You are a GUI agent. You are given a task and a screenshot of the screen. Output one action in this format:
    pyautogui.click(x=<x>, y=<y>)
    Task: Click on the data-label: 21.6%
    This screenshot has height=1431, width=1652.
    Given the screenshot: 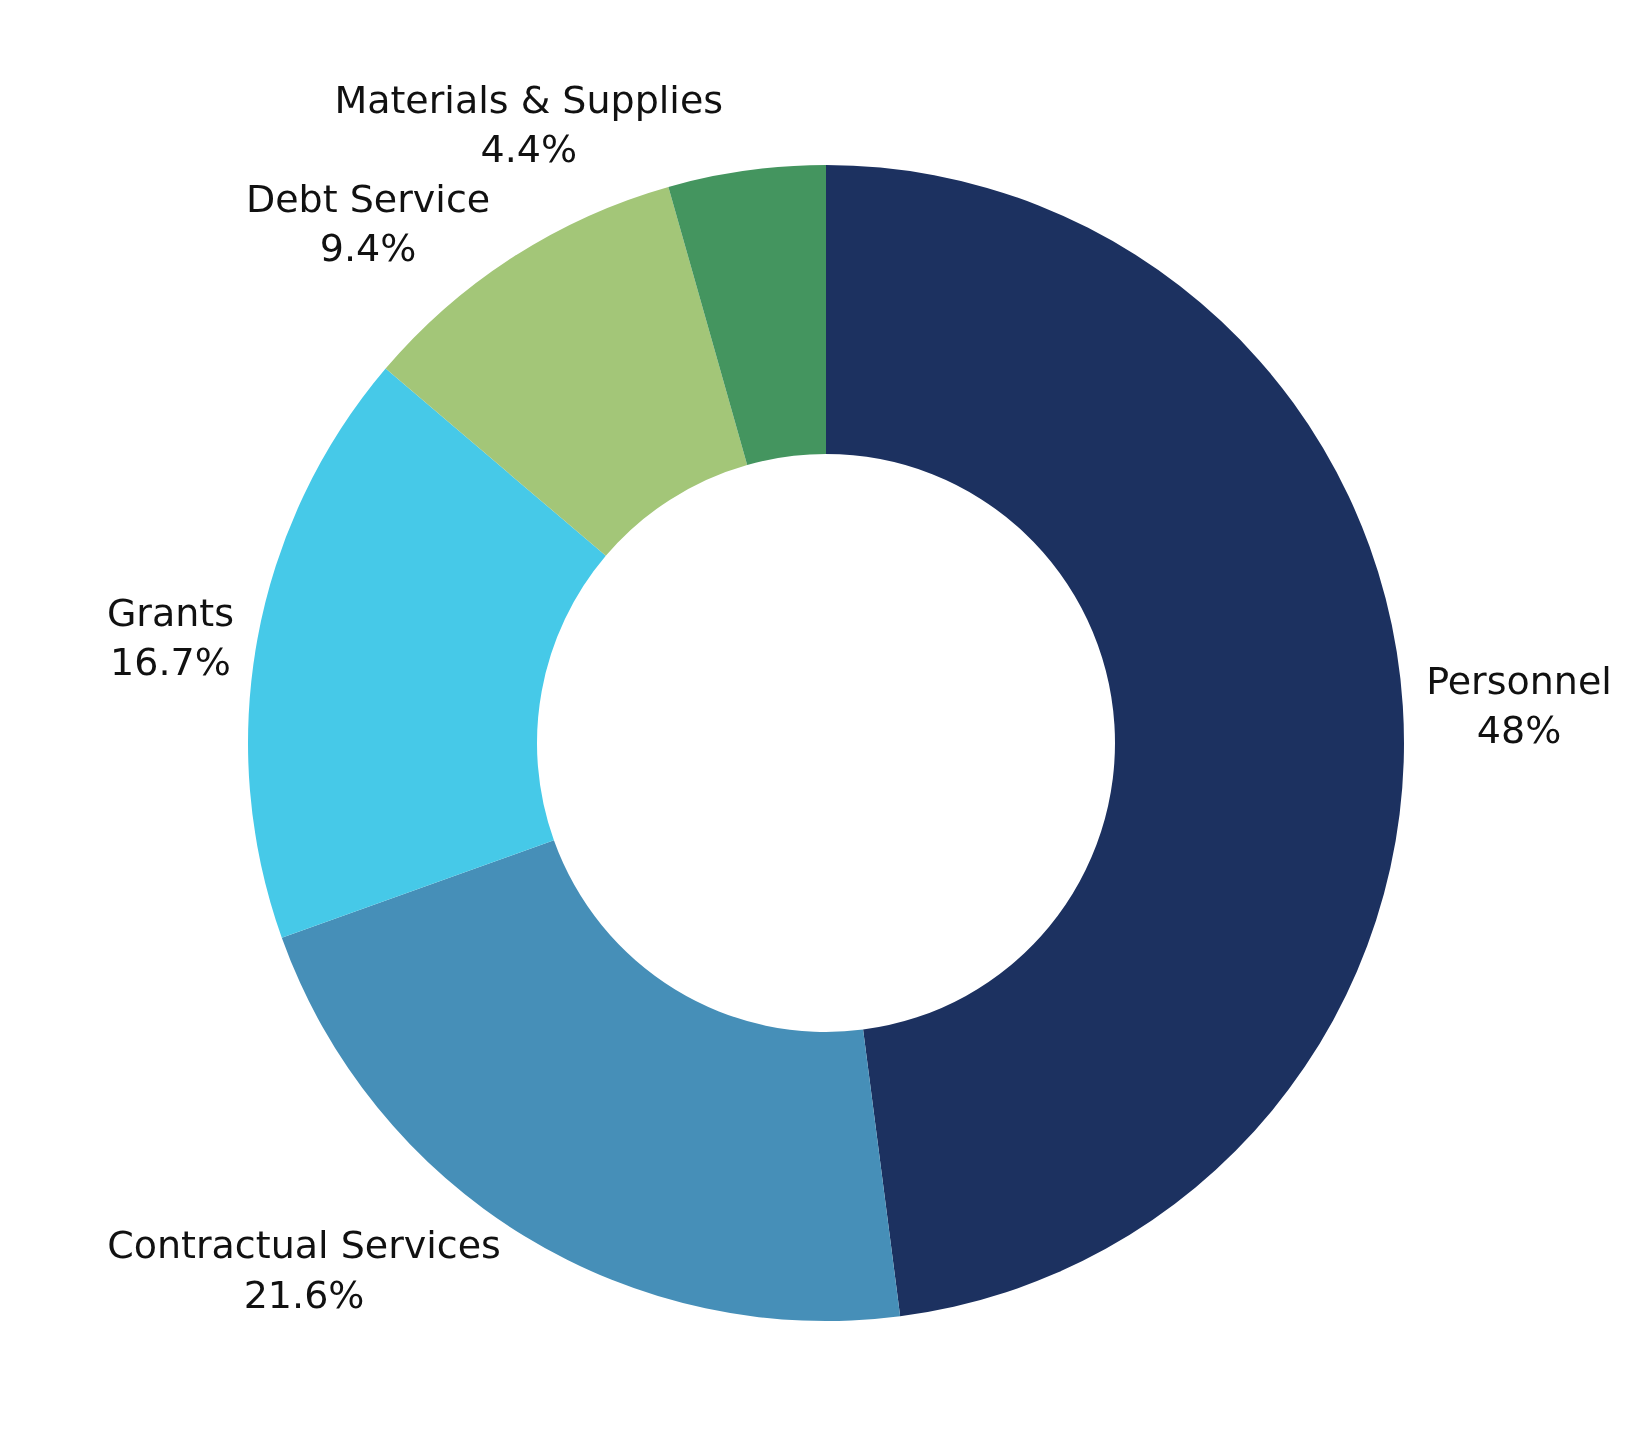 What is the action you would take?
    pyautogui.click(x=304, y=1294)
    